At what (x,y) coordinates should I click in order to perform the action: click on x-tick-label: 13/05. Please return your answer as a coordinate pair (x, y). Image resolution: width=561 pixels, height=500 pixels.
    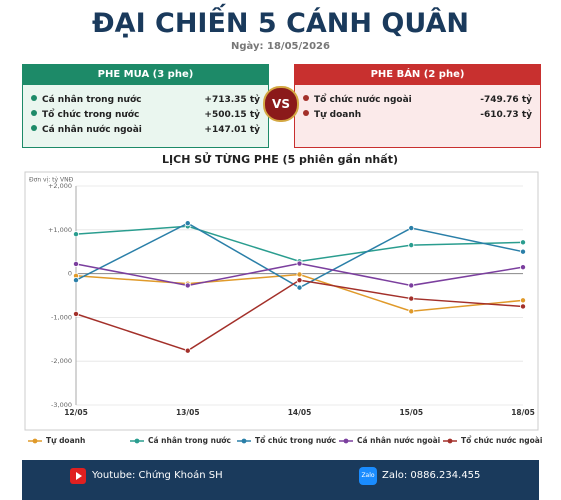
    Looking at the image, I should click on (188, 412).